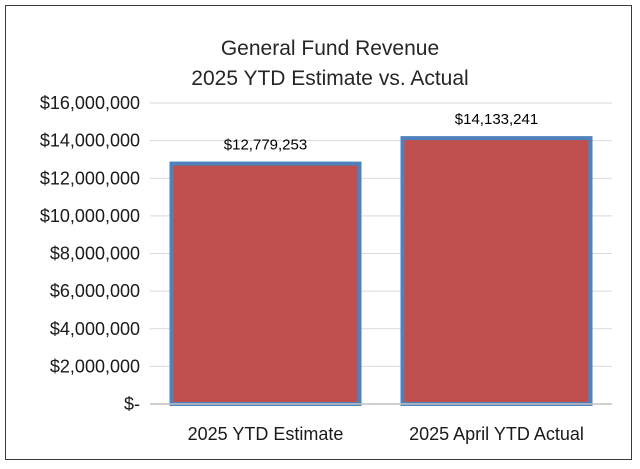  Describe the element at coordinates (386, 434) in the screenshot. I see `x-axis-category-labels: 2025 YTD Estimate 2025 April YTD Actual` at that location.